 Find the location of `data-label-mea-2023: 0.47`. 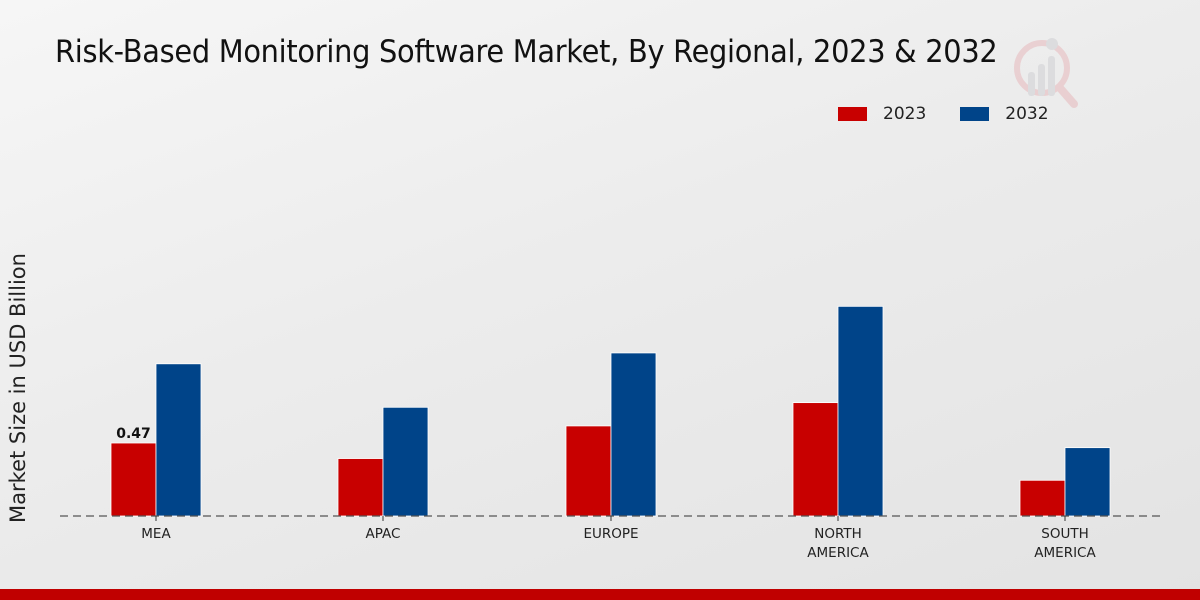

data-label-mea-2023: 0.47 is located at coordinates (133, 434).